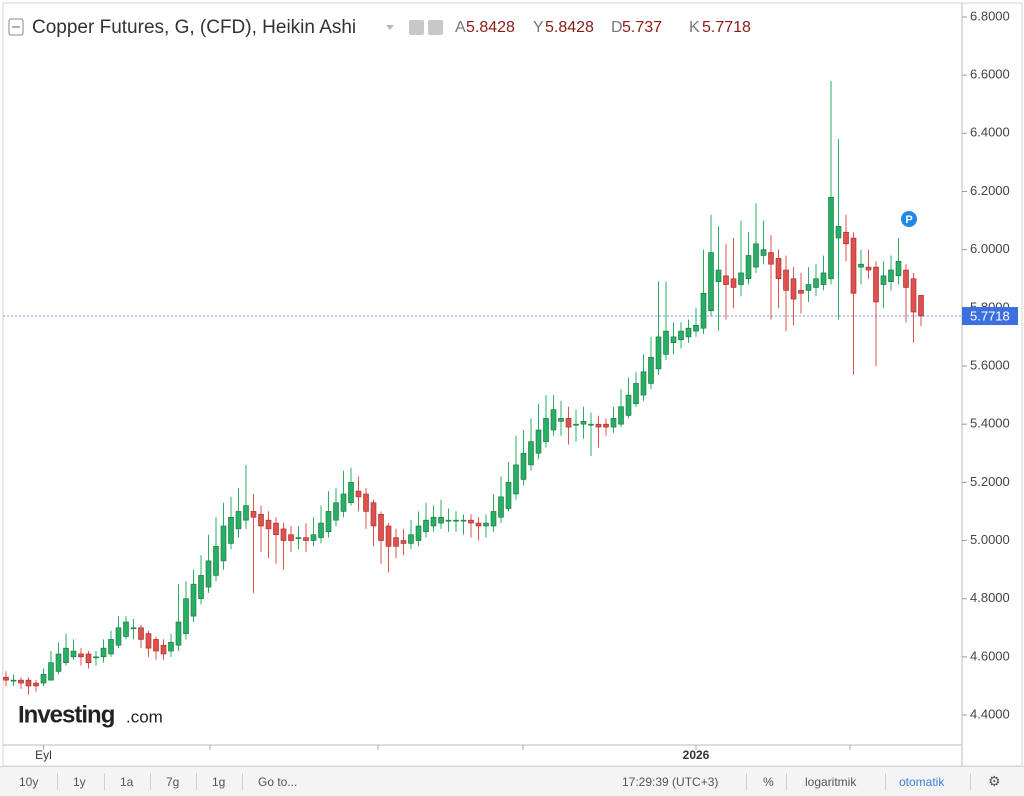 The height and width of the screenshot is (796, 1024). I want to click on marker-badge, so click(909, 219).